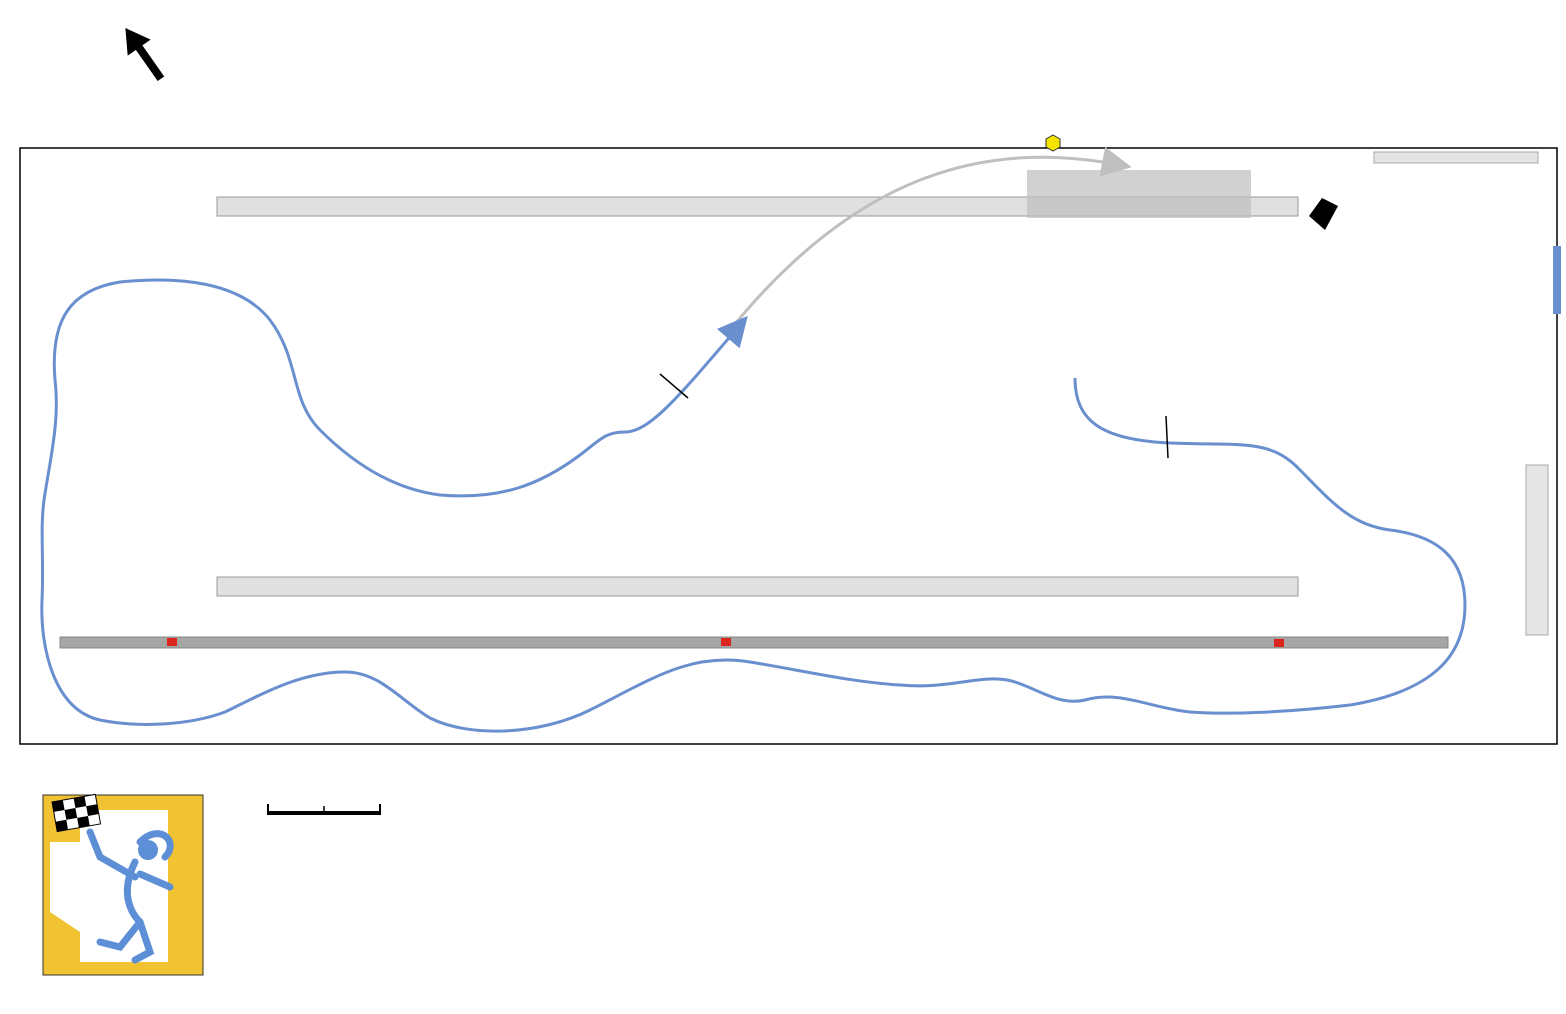  Describe the element at coordinates (1456, 157) in the screenshot. I see `rv-parking-strip` at that location.